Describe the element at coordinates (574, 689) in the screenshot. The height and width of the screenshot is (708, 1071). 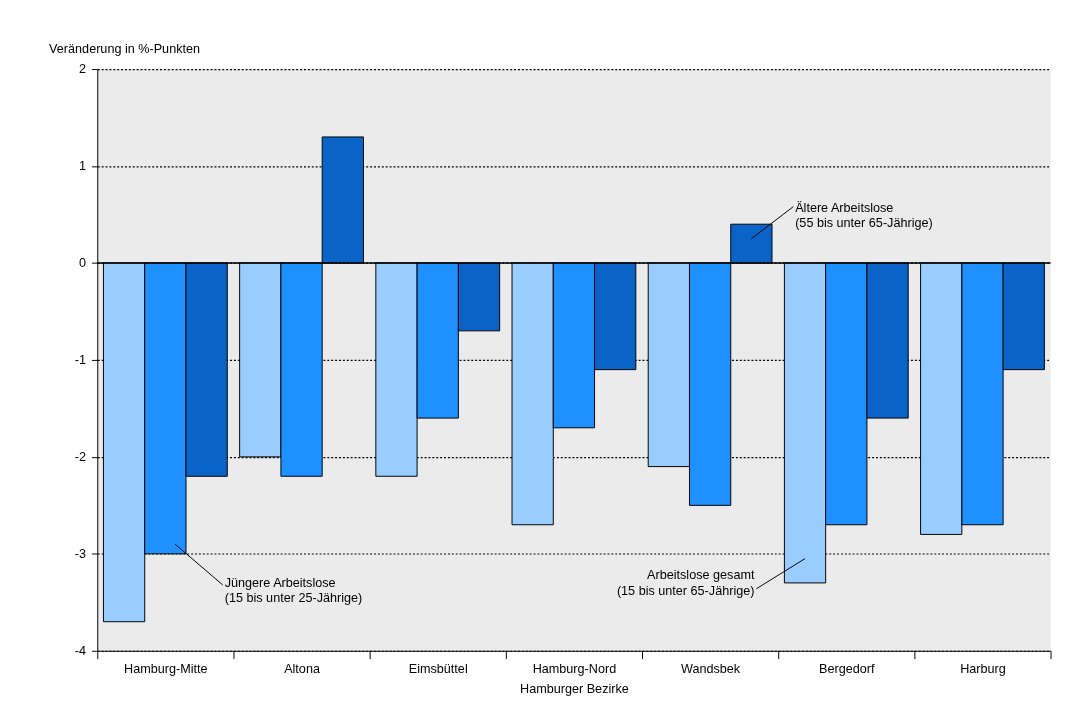
I see `x-axis-title: Hamburger Bezirke` at that location.